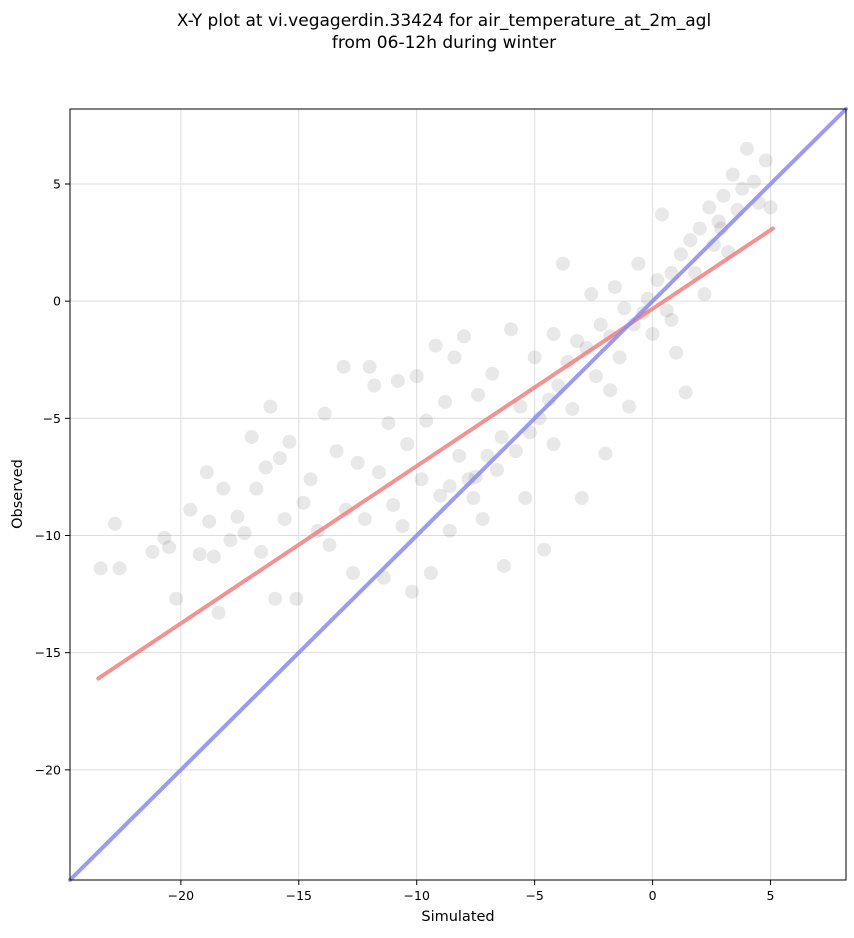 Image resolution: width=854 pixels, height=938 pixels. I want to click on x-tick-label: −15, so click(299, 895).